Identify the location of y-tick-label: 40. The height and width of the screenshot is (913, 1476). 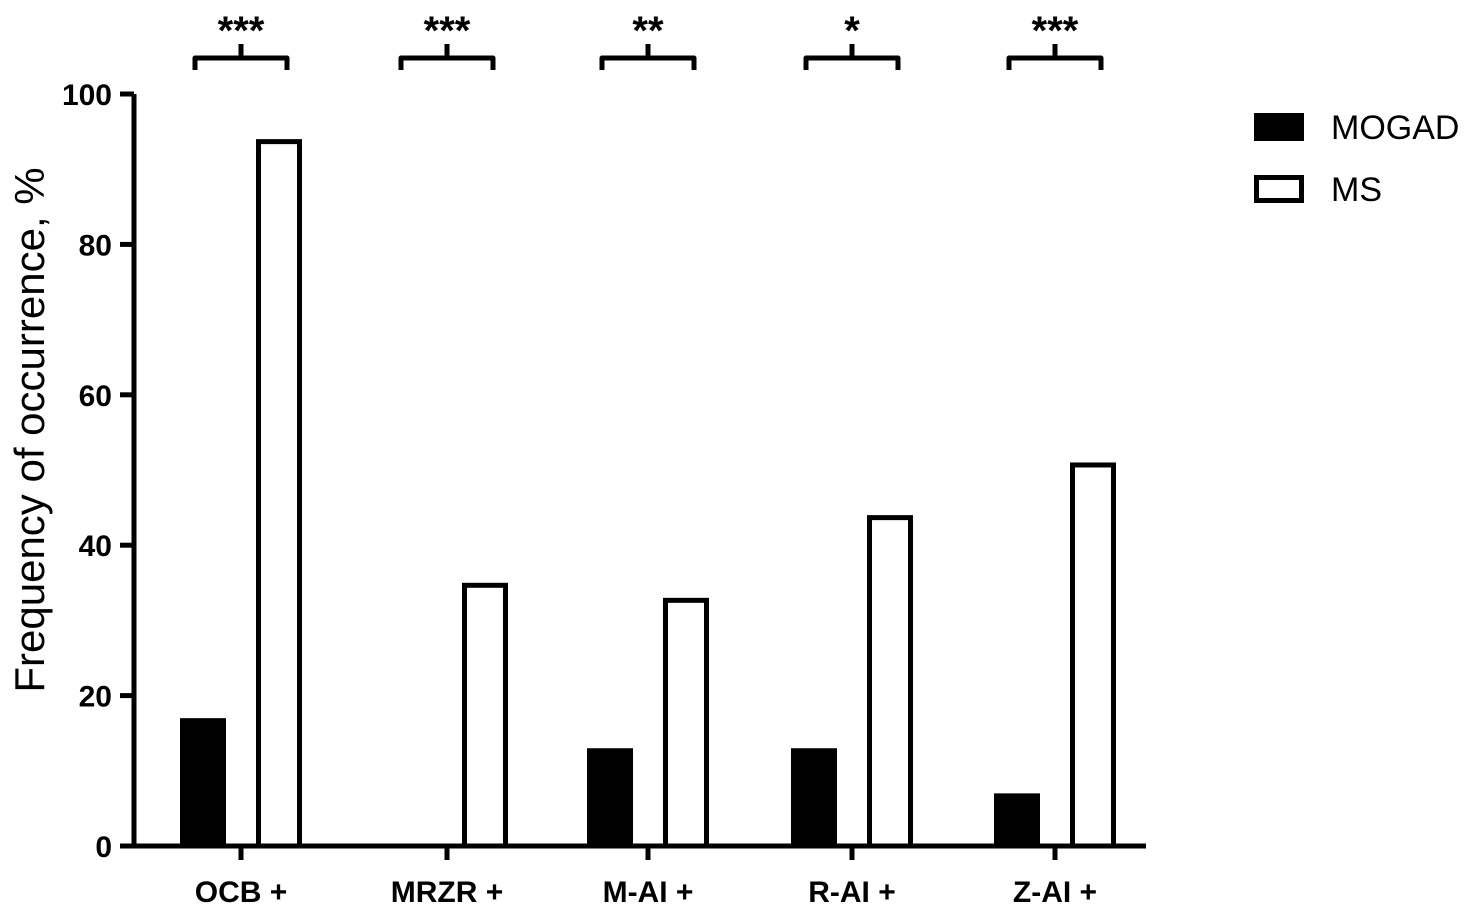
(95, 546).